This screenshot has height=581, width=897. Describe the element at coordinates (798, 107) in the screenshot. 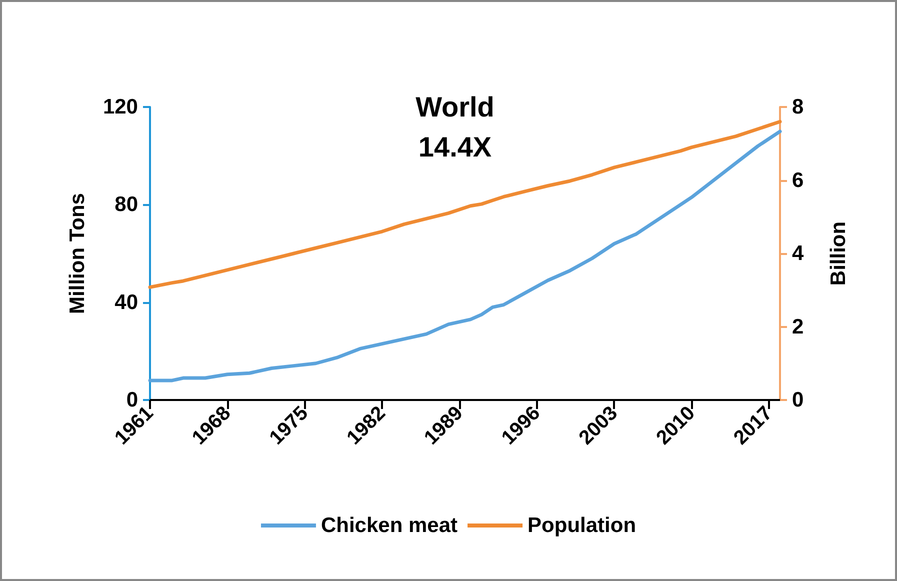

I see `y2-tick-label: 8` at that location.